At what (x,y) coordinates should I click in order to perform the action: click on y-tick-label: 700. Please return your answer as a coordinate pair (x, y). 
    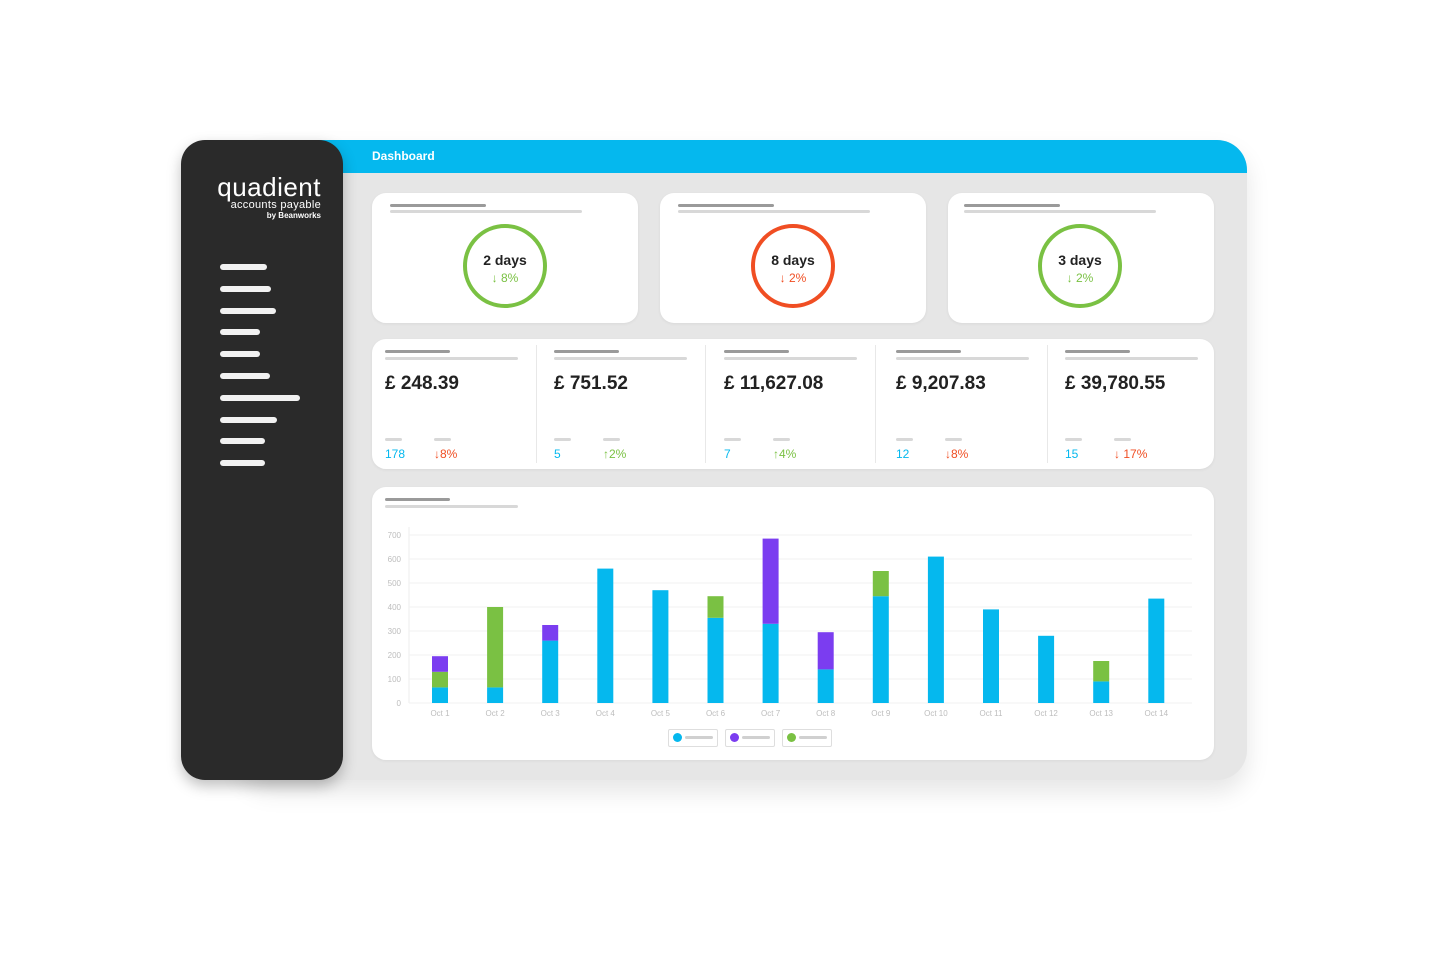
    Looking at the image, I should click on (395, 535).